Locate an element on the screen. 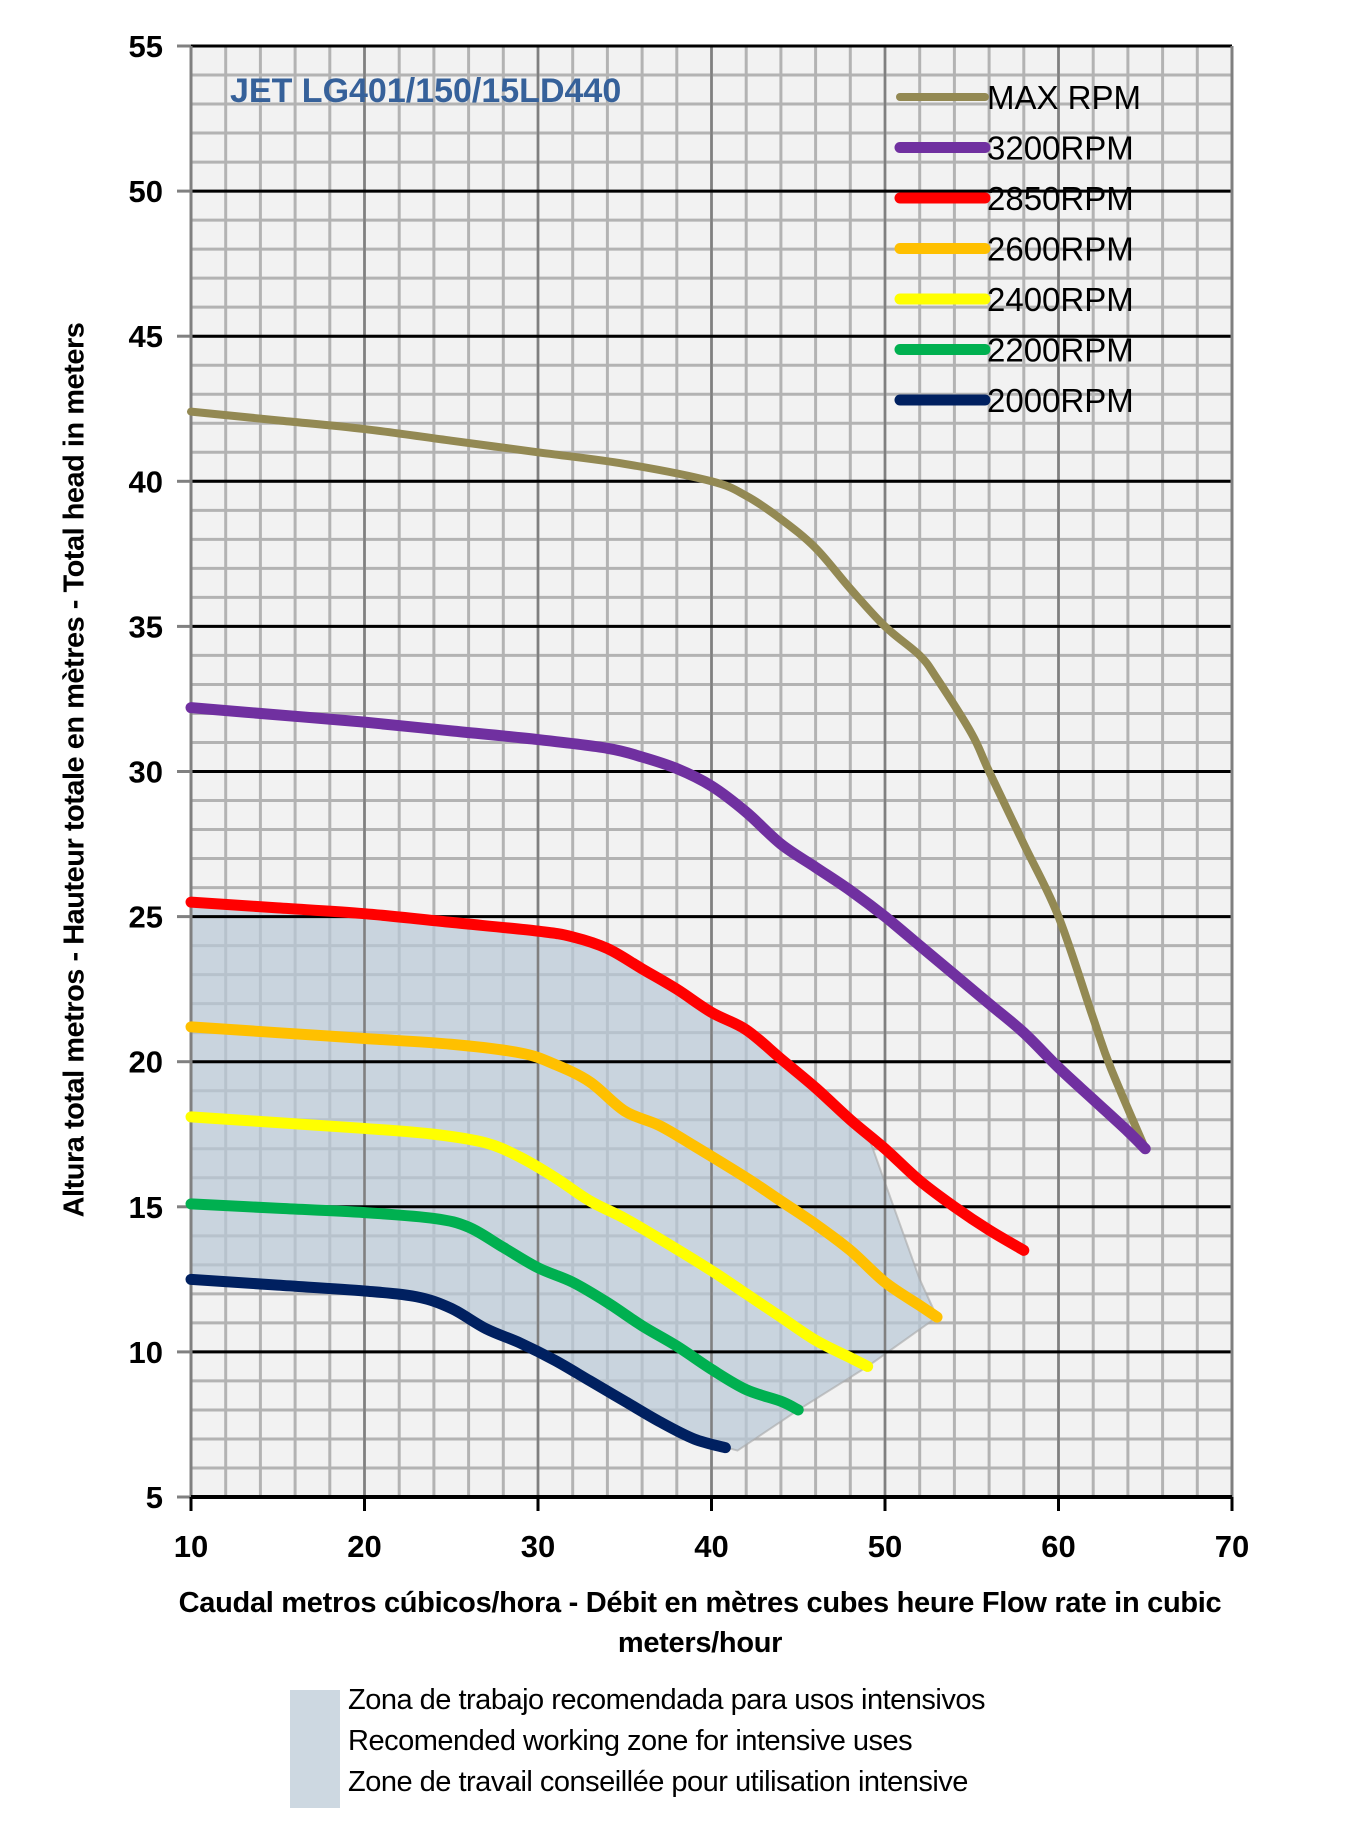 The image size is (1347, 1830). y-tick-label: 35 is located at coordinates (146, 626).